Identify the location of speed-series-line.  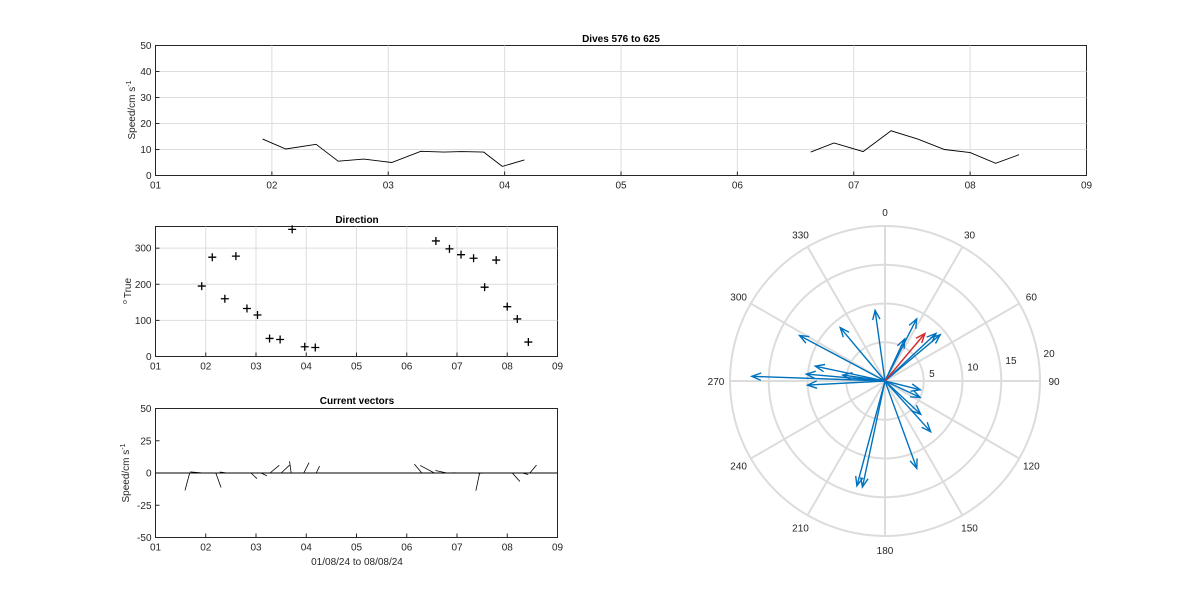
(393, 152).